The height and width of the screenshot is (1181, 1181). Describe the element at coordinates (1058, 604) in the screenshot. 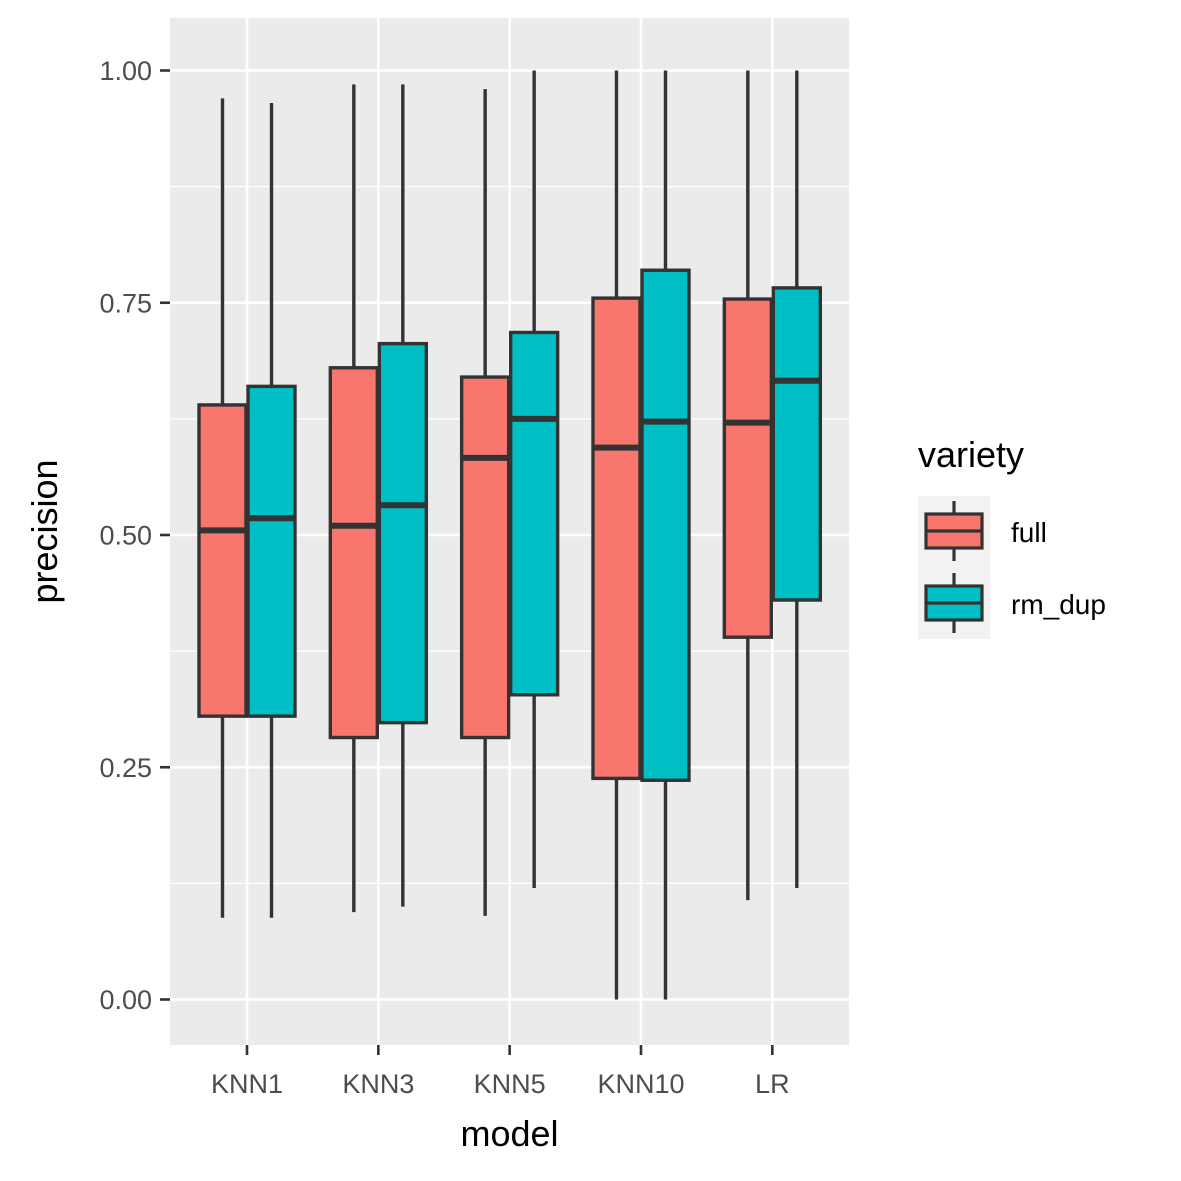

I see `legend-label-rm-dup: rm_dup` at that location.